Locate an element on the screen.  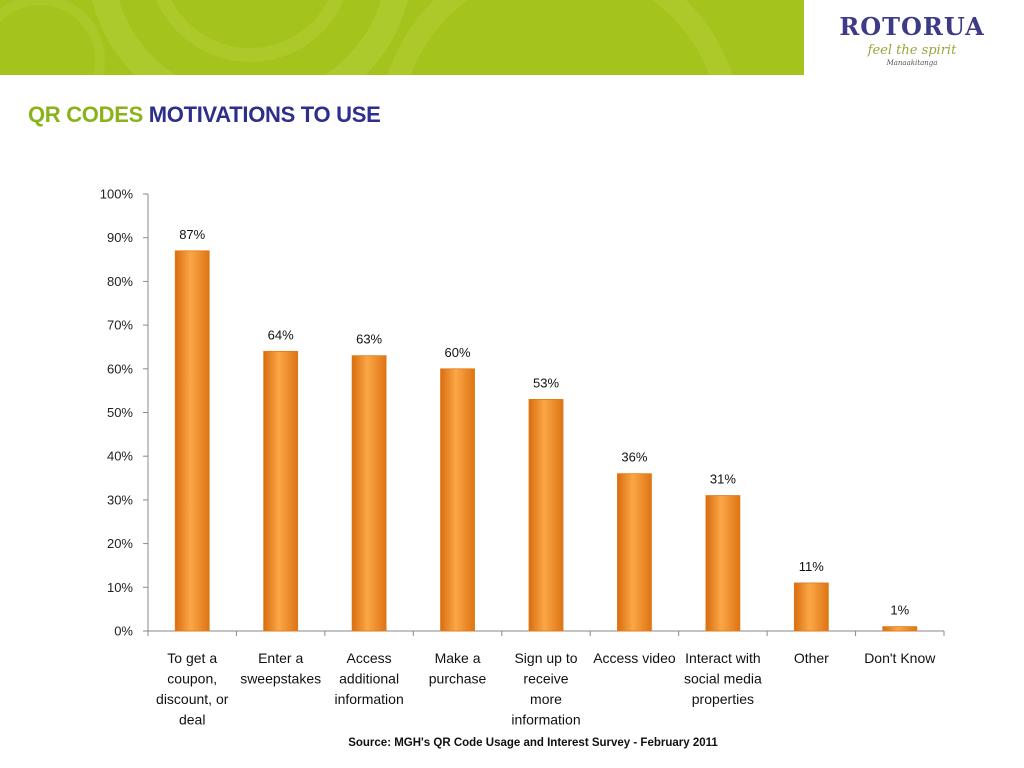
header-banner is located at coordinates (402, 37).